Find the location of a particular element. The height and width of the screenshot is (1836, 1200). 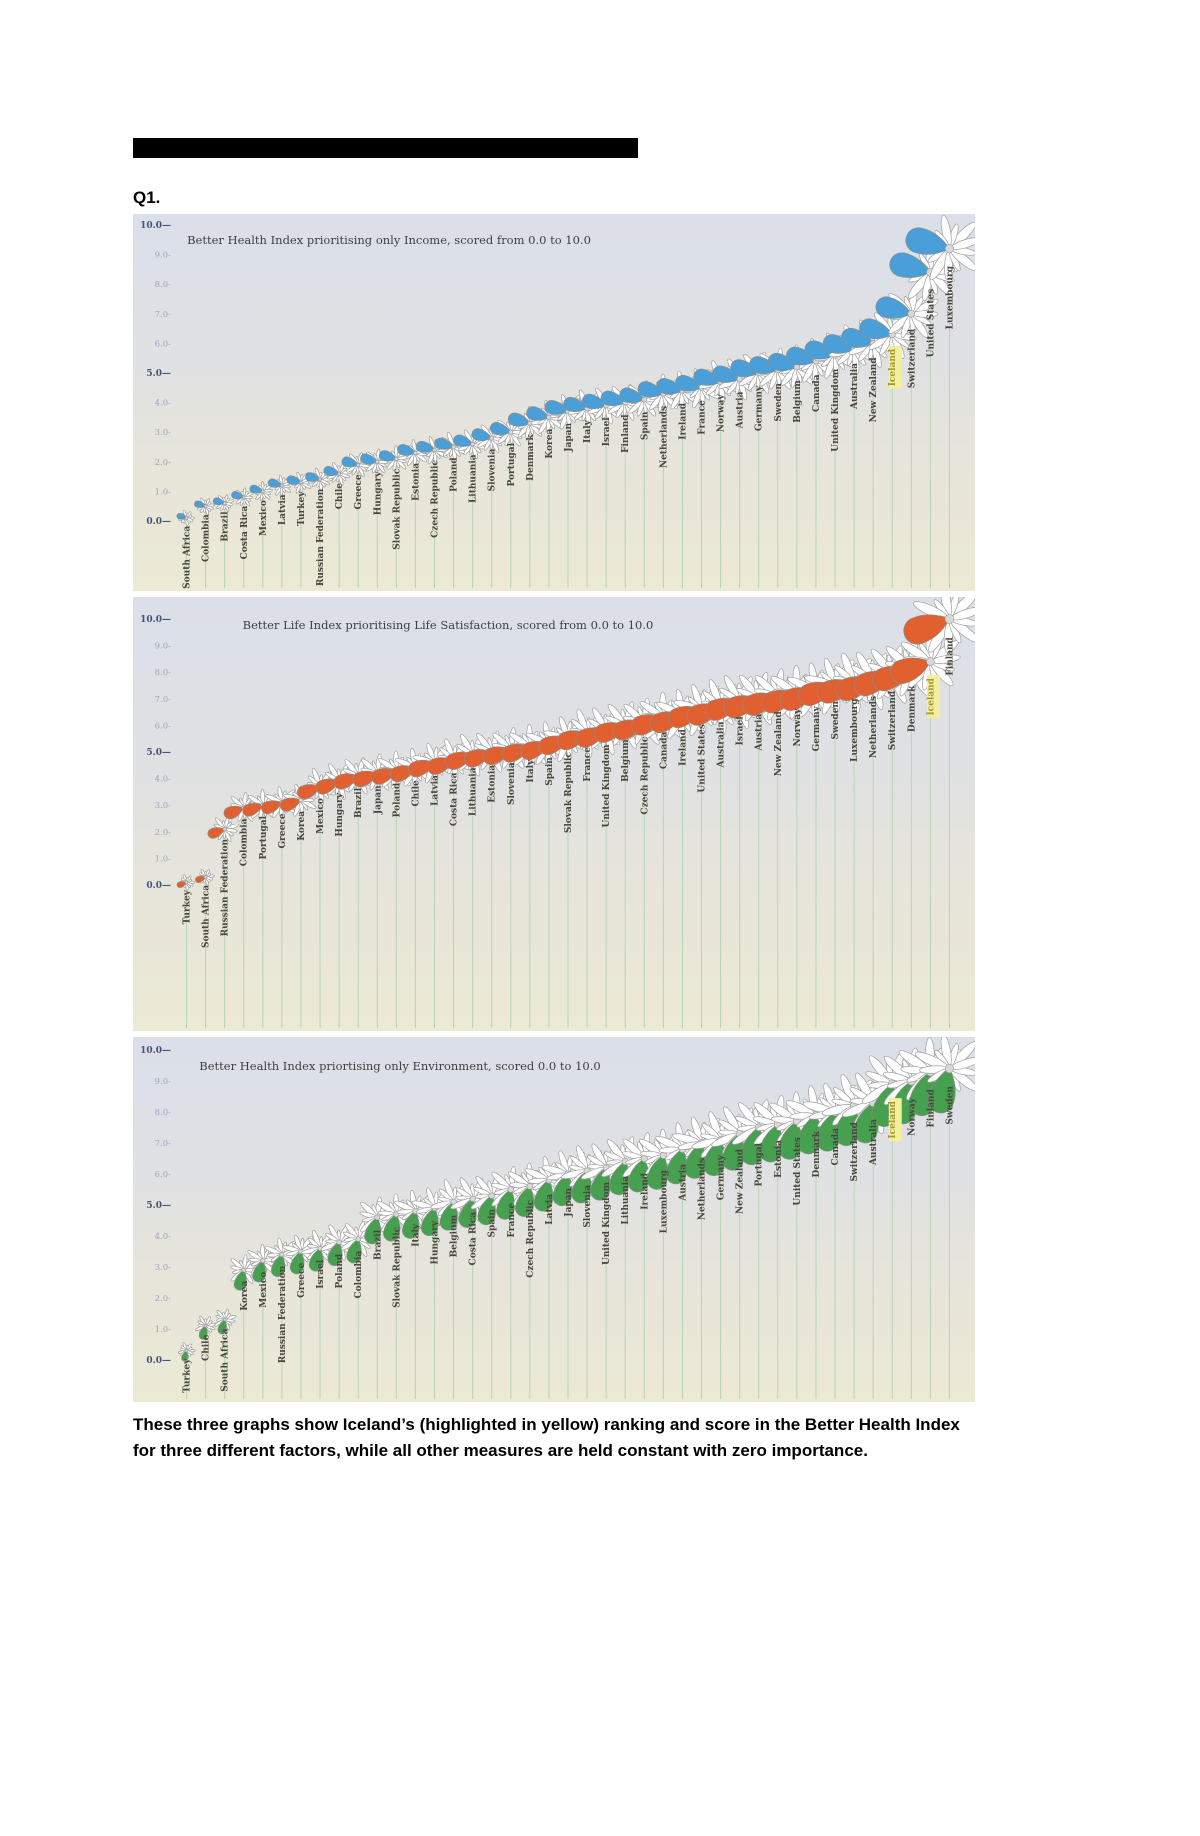

country-label: Korea is located at coordinates (302, 826).